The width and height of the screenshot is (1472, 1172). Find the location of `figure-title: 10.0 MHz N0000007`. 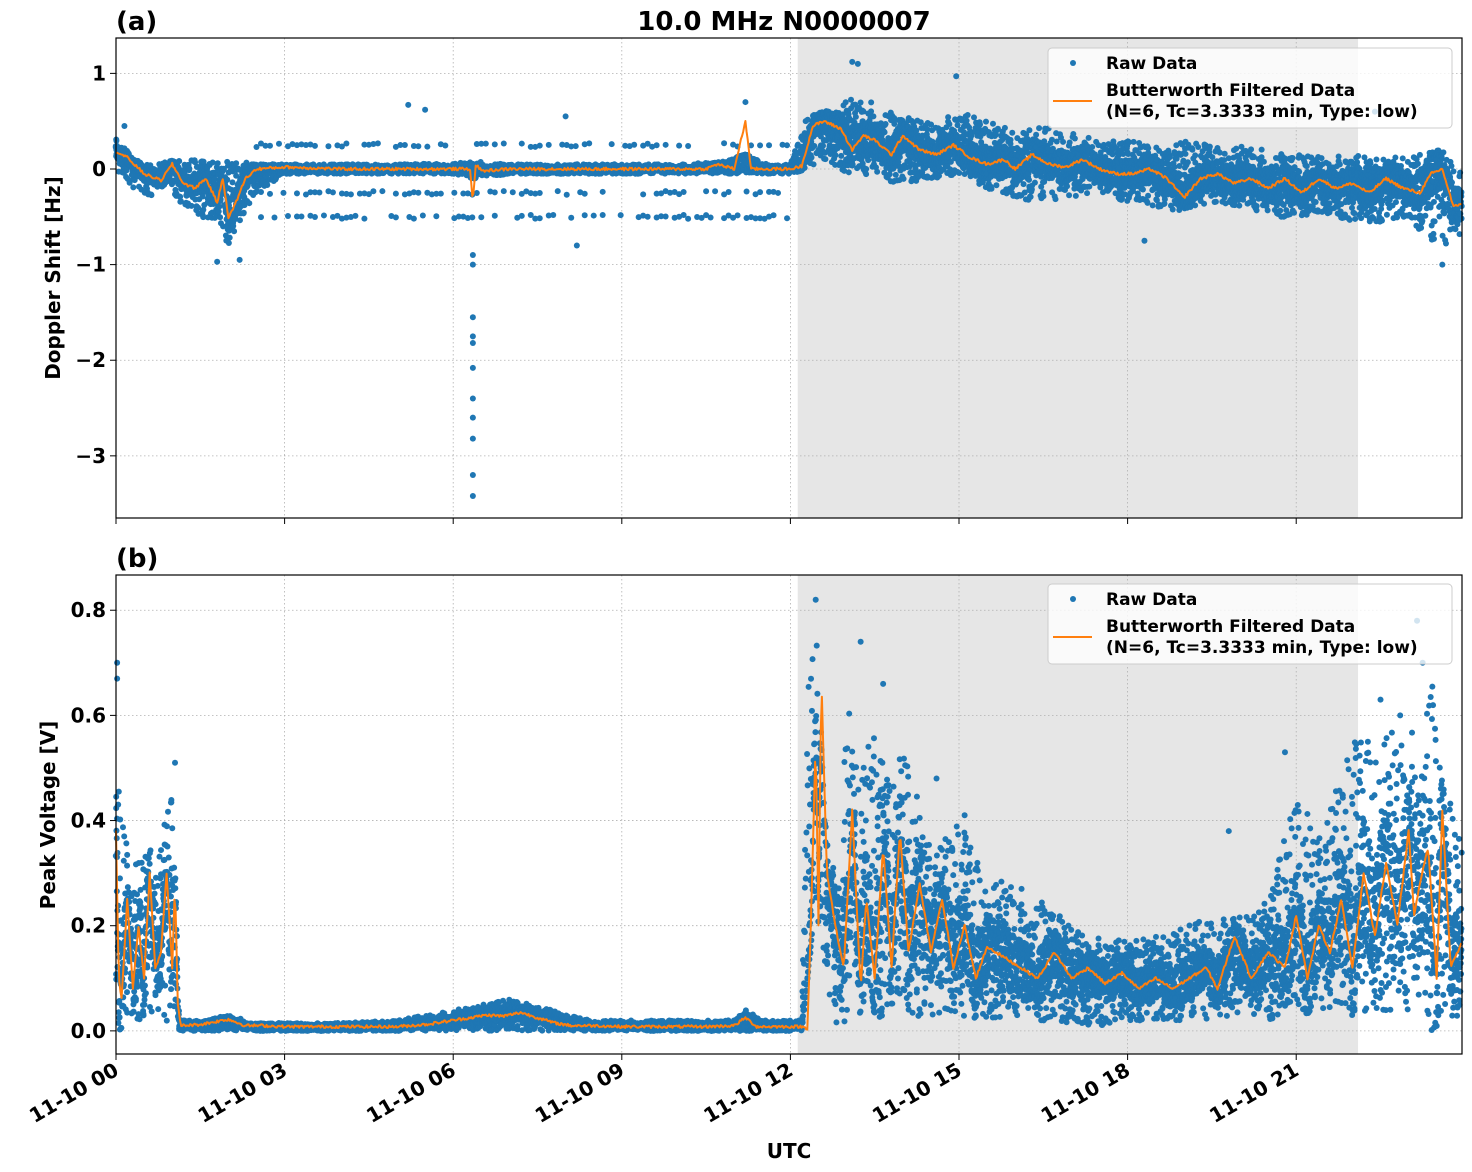

figure-title: 10.0 MHz N0000007 is located at coordinates (783, 22).